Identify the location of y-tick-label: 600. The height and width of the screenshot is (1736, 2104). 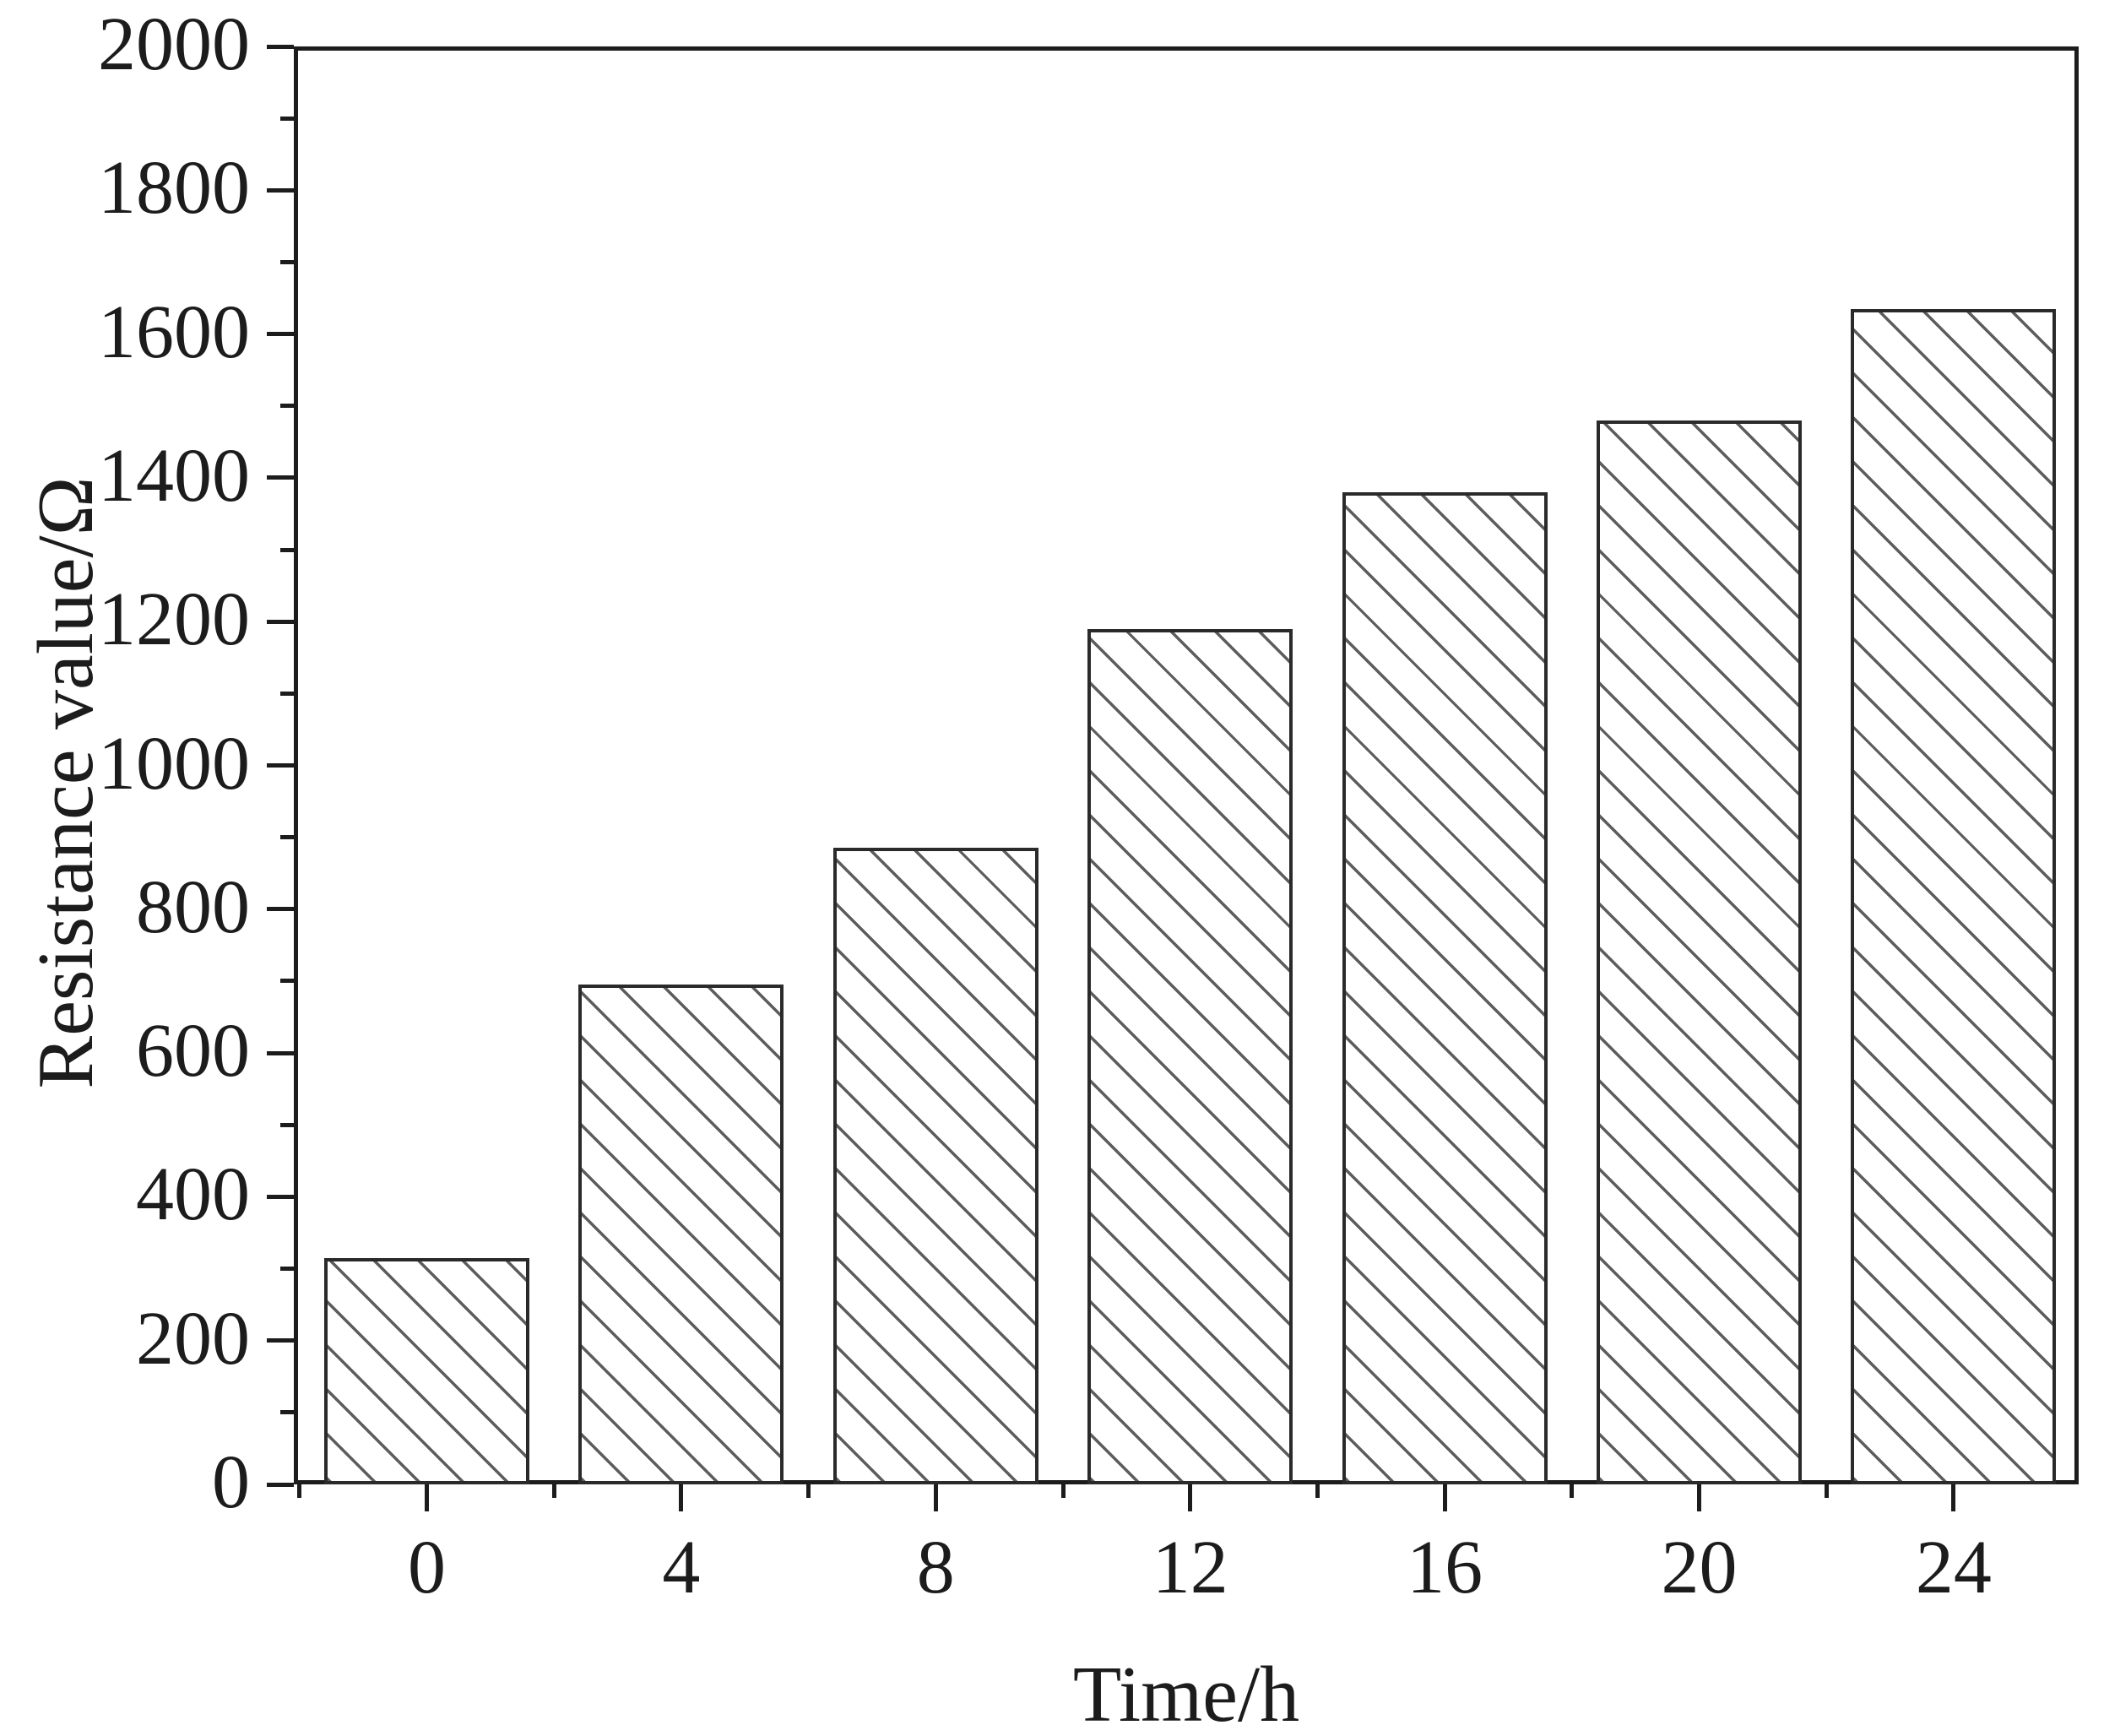
(193, 1051).